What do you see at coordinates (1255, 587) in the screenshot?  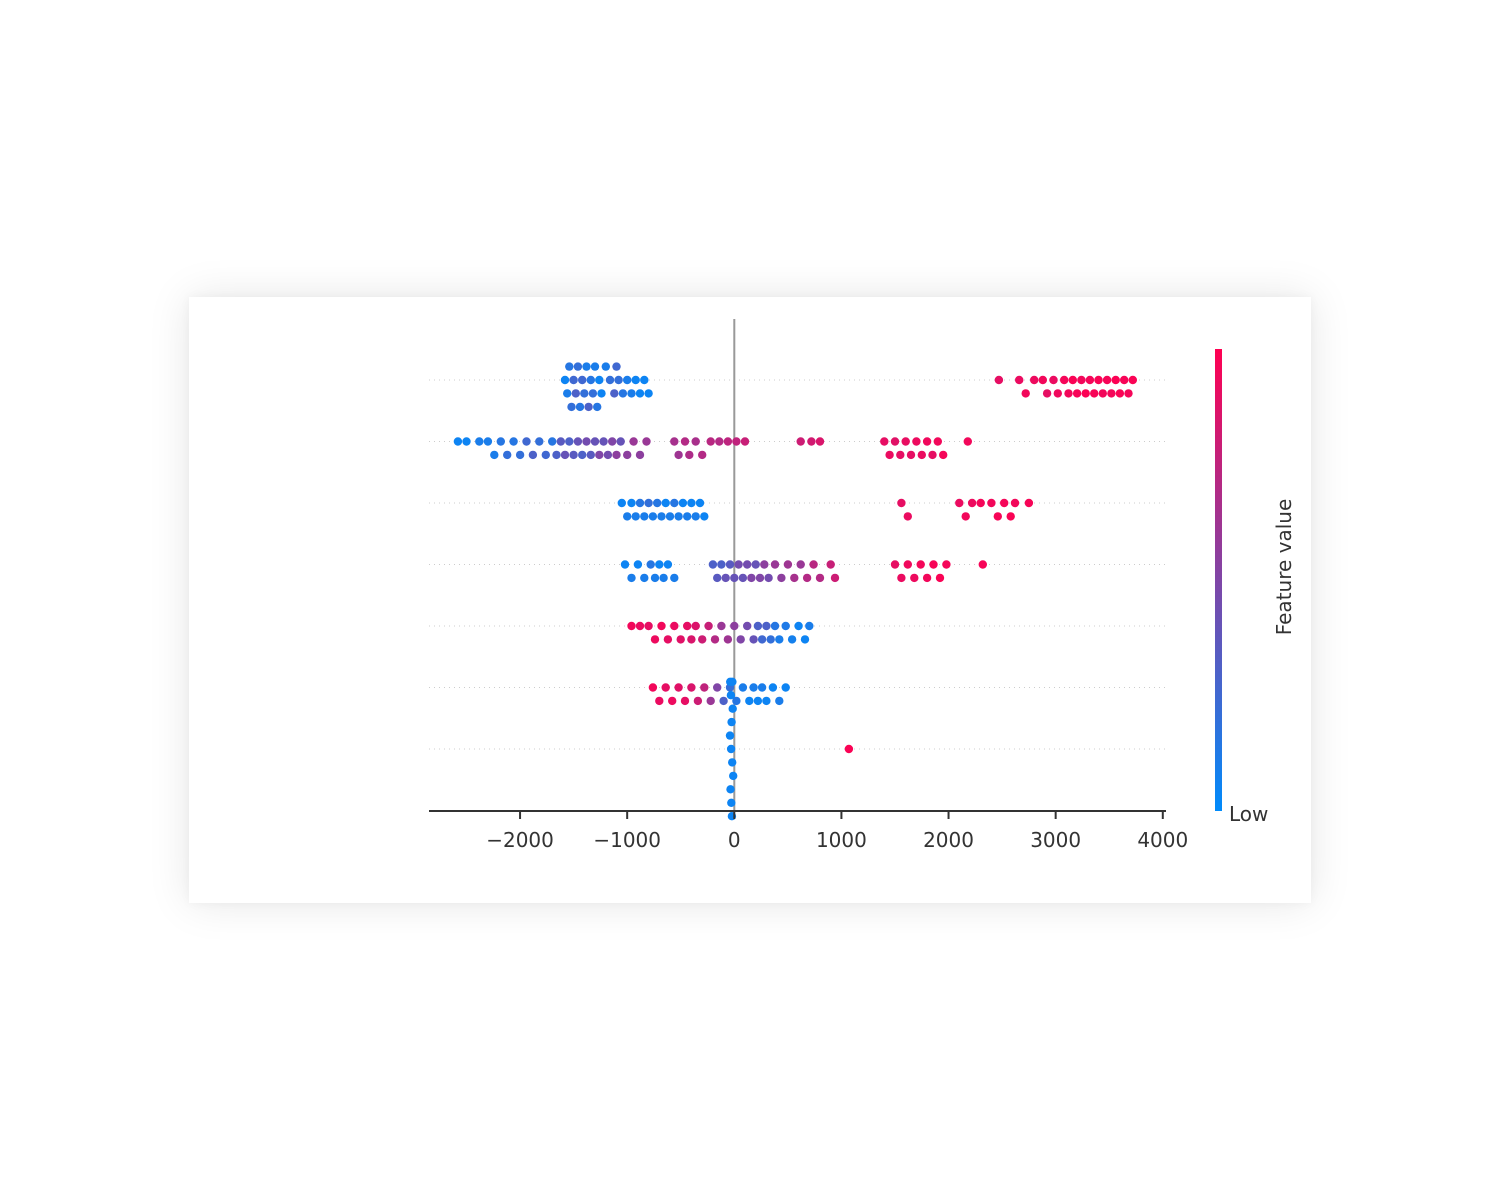 I see `colorbar: Low Feature value` at bounding box center [1255, 587].